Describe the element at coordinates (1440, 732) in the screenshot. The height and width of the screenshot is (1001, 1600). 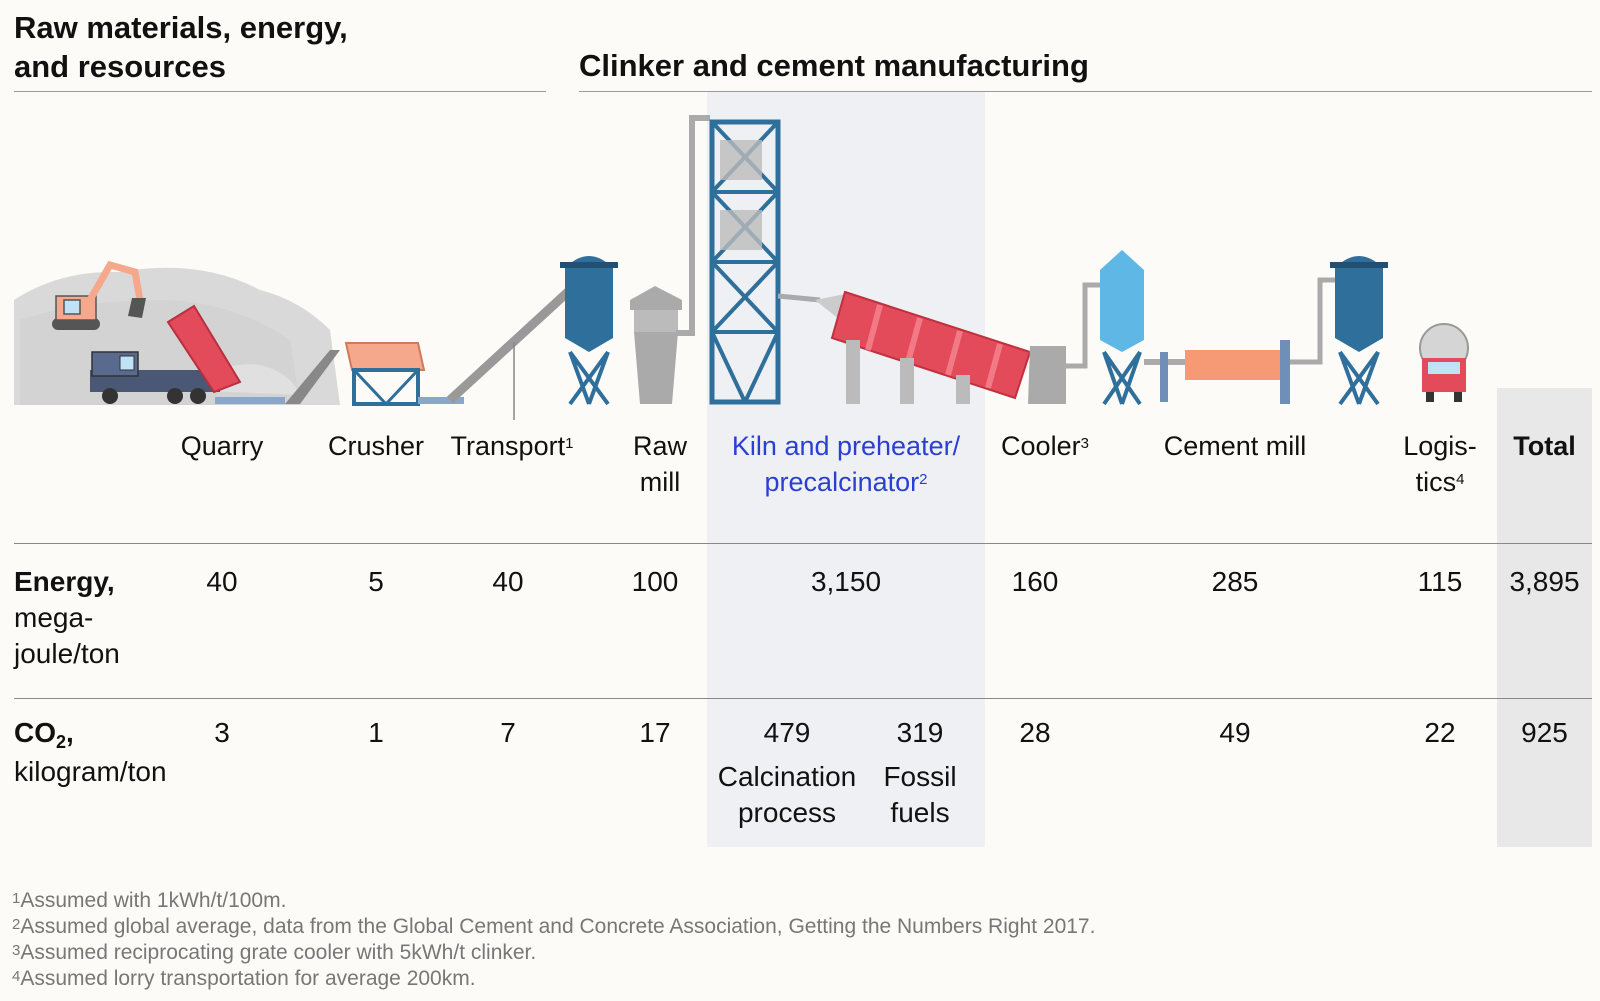
I see `co2-value-logistics: 22` at that location.